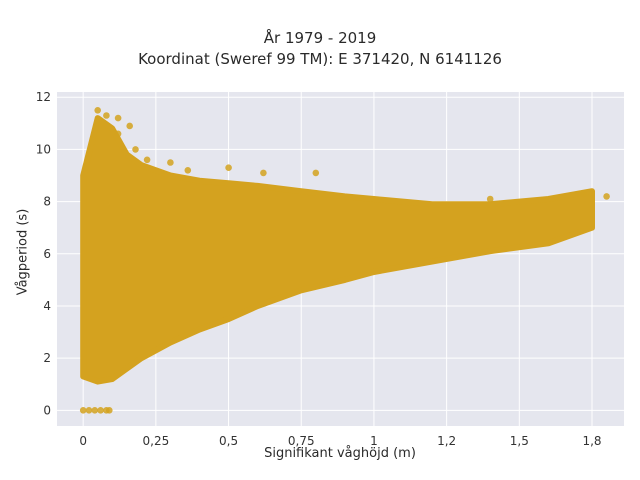  Describe the element at coordinates (591, 441) in the screenshot. I see `x-tick-label: 1,8` at that location.